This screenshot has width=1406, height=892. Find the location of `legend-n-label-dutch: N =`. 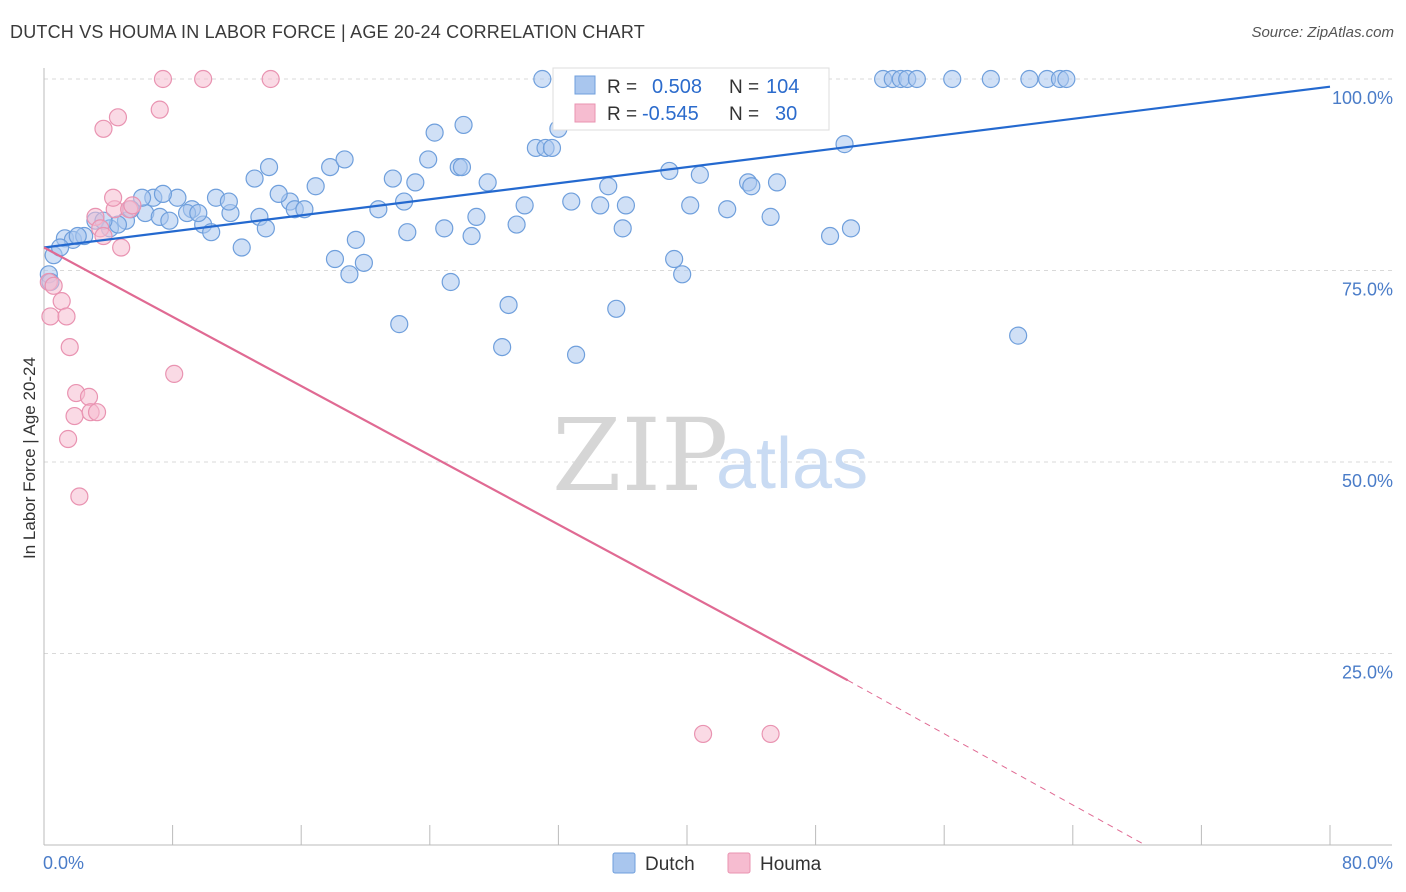

legend-n-label-dutch: N = is located at coordinates (744, 87).